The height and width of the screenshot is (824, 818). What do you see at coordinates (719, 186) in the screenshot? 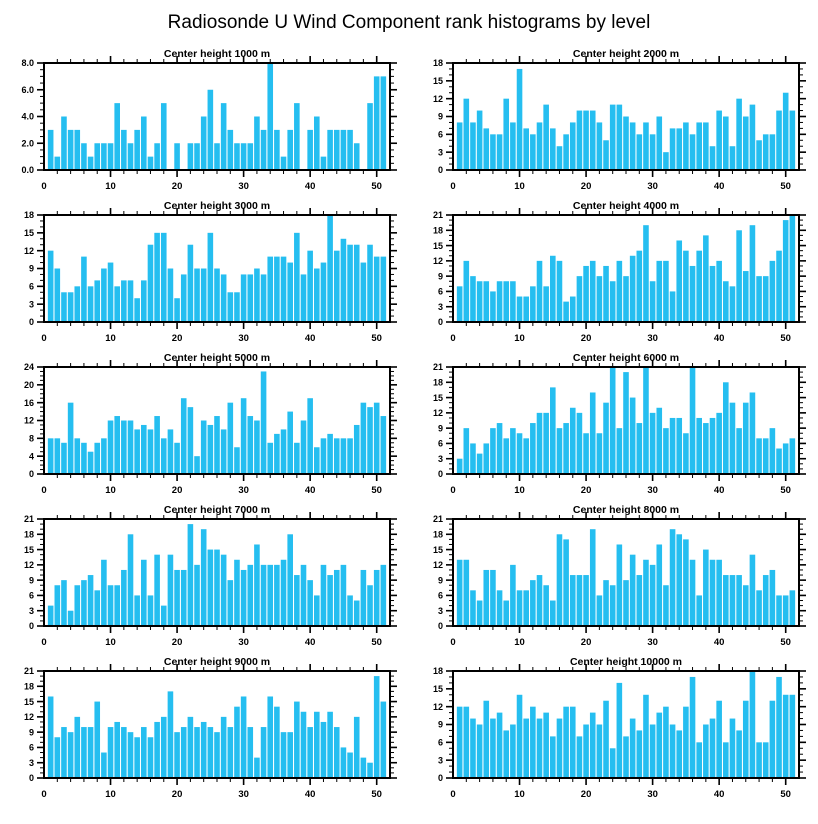
I see `x-tick-label: 40` at bounding box center [719, 186].